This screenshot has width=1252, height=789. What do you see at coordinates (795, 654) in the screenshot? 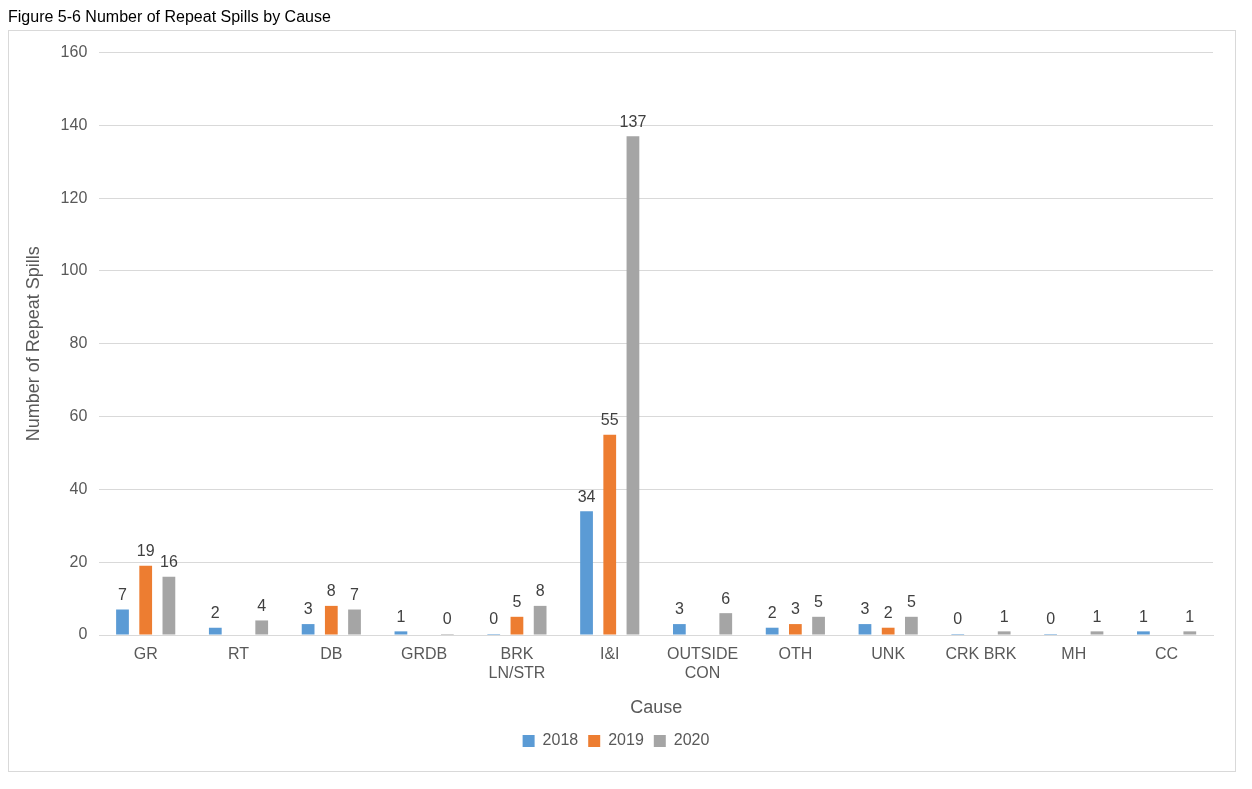
I see `x-tick-label: OTH` at bounding box center [795, 654].